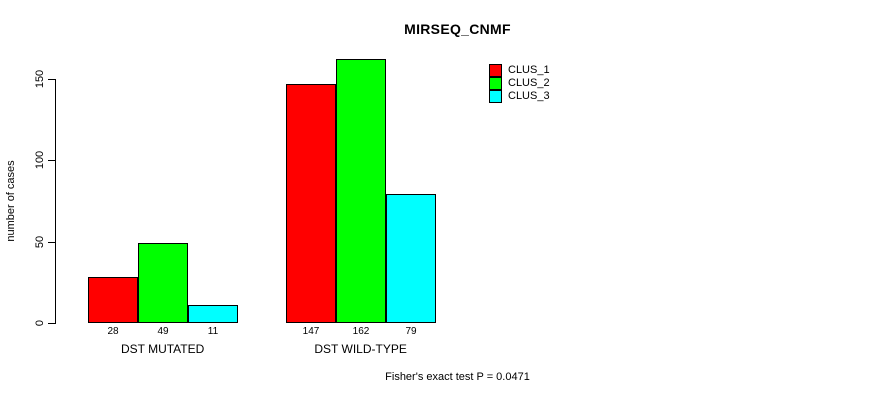 This screenshot has height=400, width=890. I want to click on bar-value-label: 49, so click(163, 331).